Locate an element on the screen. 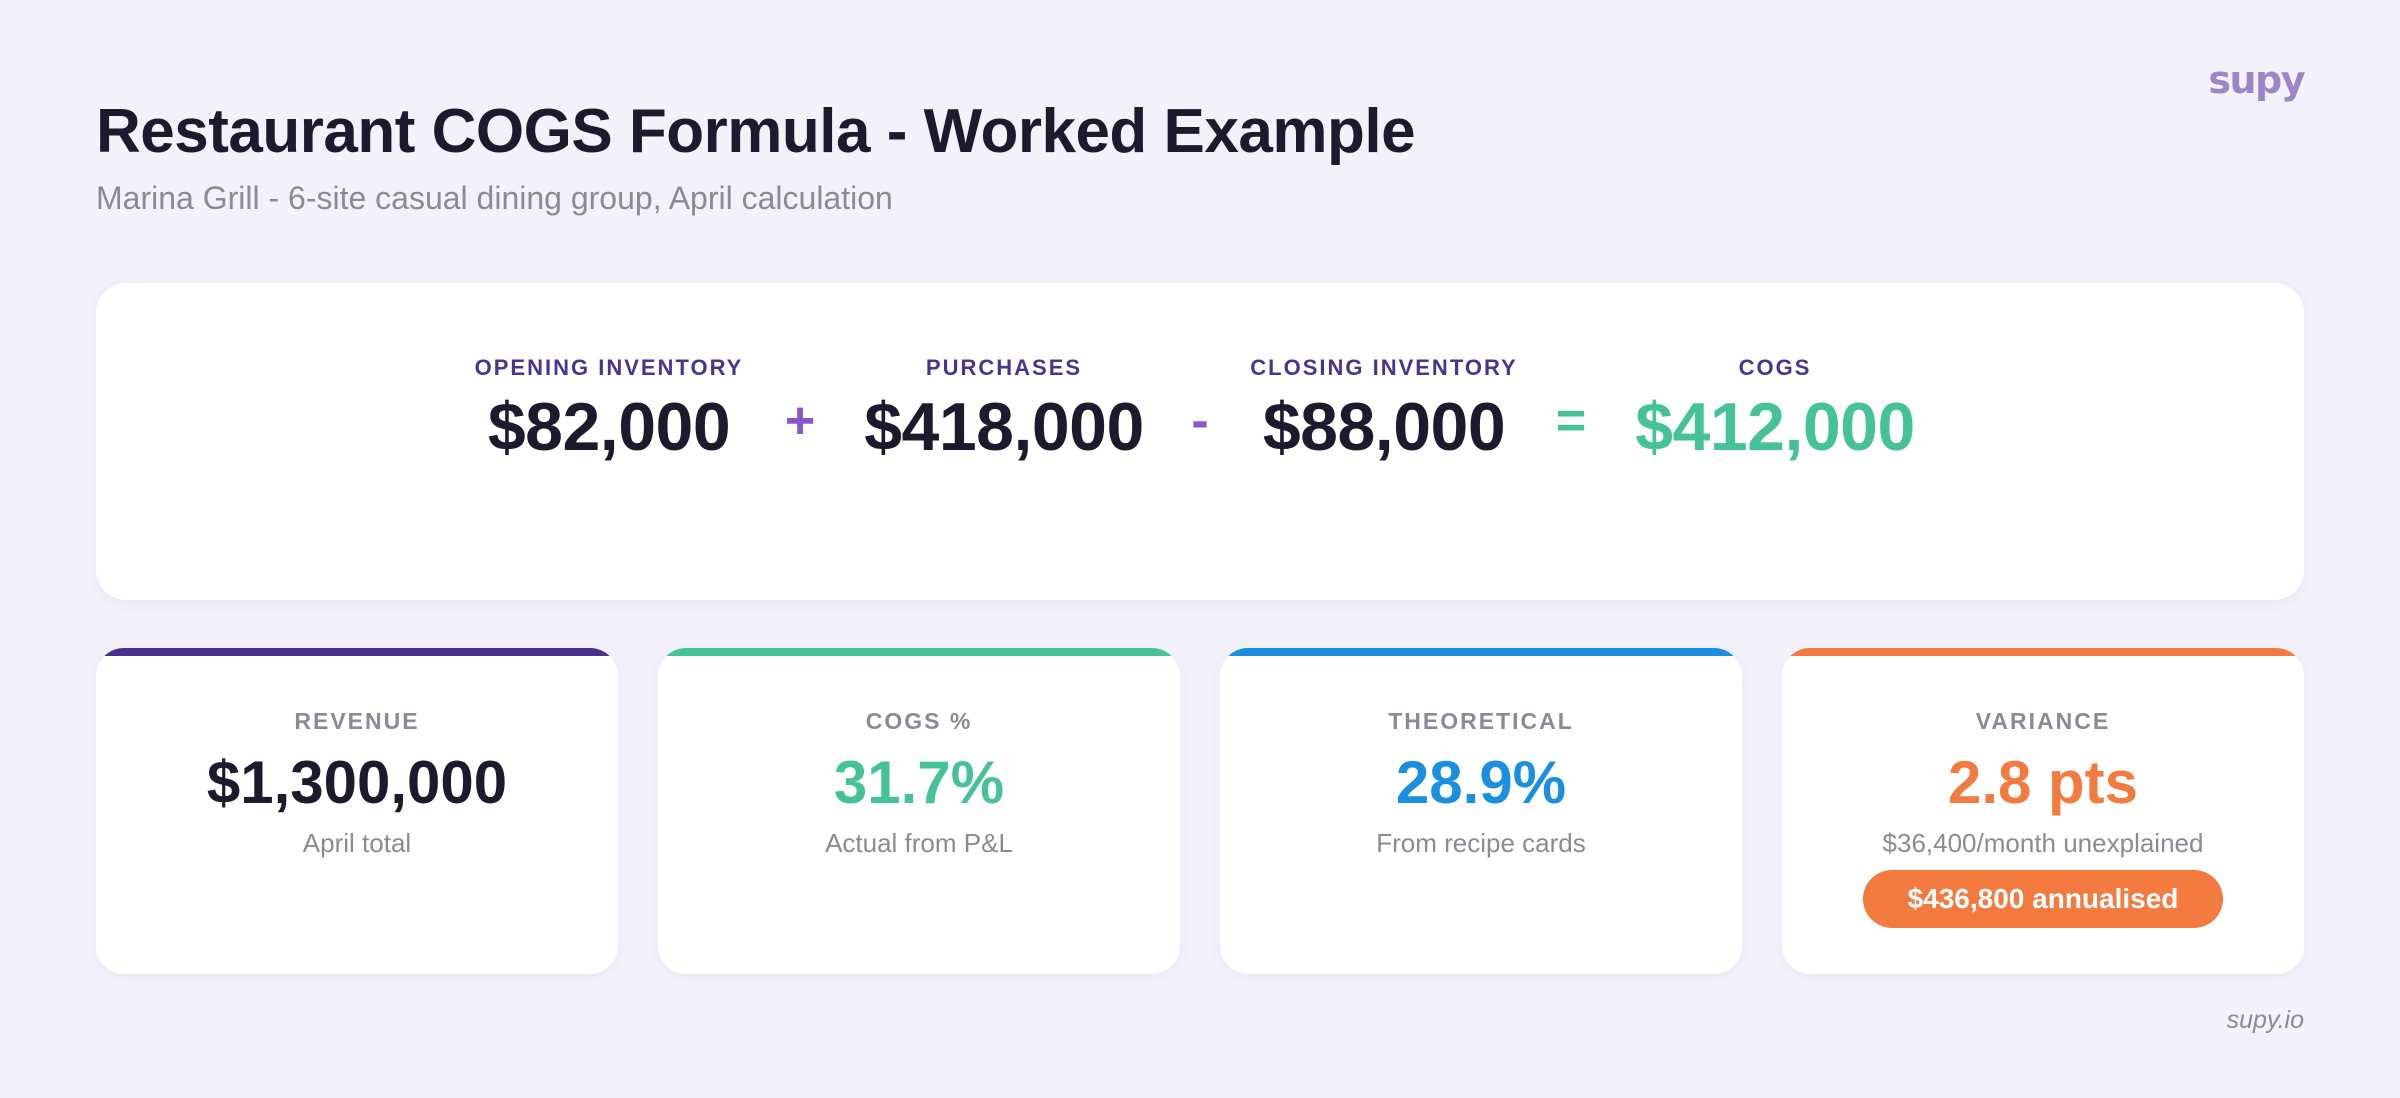 The image size is (2400, 1098). formula-term-closing-inventory: CLOSING INVENTORY $88,000 is located at coordinates (1384, 409).